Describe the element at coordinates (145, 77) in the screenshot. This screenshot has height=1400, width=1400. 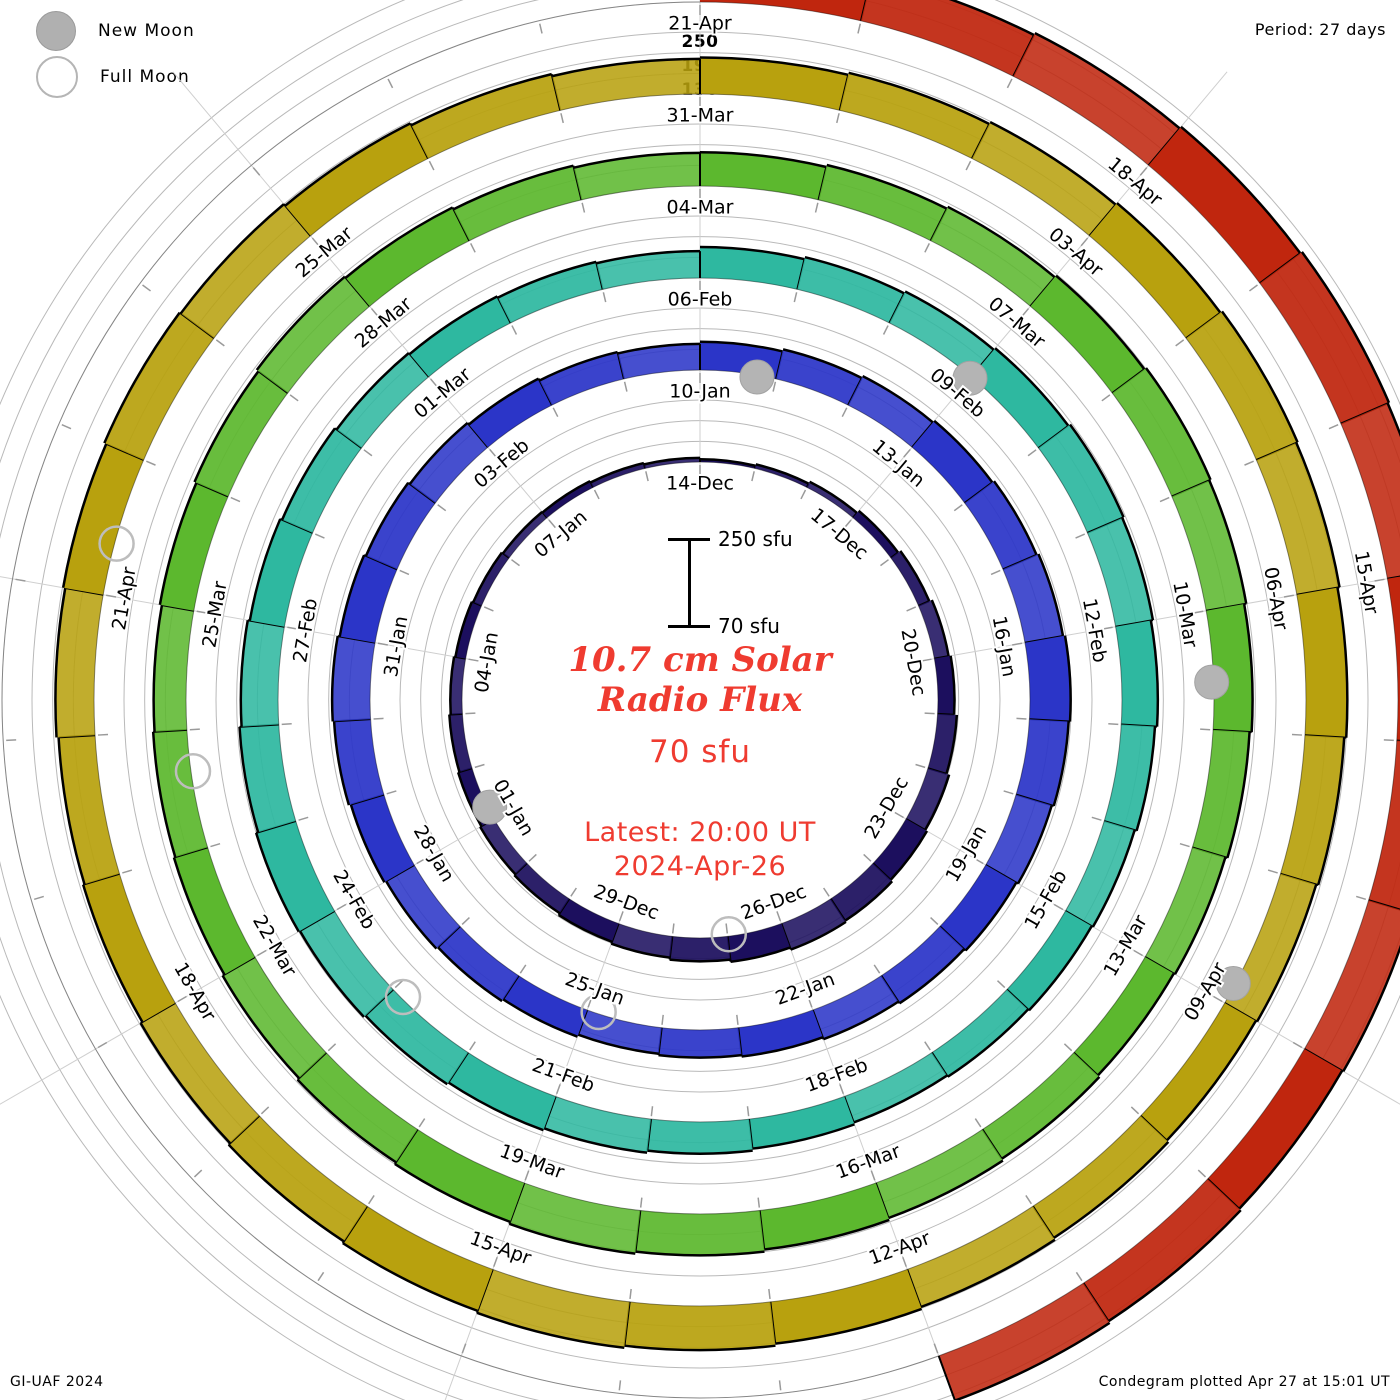
I see `legend-label-full-moon: Full Moon` at that location.